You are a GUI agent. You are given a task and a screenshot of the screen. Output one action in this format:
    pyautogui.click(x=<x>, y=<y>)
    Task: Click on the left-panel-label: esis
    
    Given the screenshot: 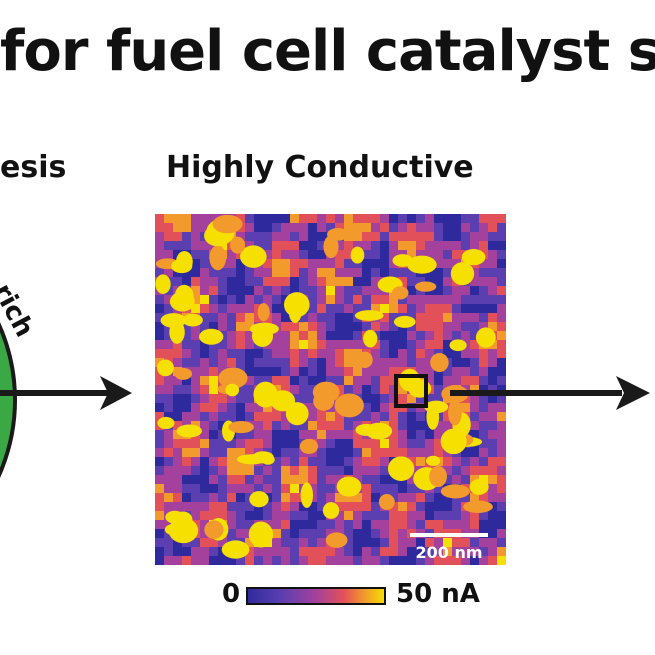 What is the action you would take?
    pyautogui.click(x=33, y=167)
    